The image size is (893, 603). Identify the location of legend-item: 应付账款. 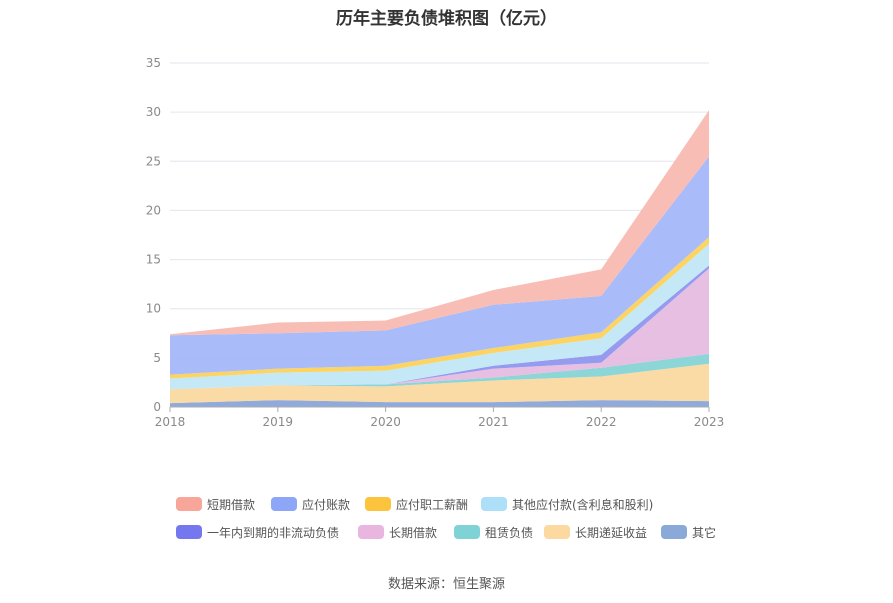
(310, 504).